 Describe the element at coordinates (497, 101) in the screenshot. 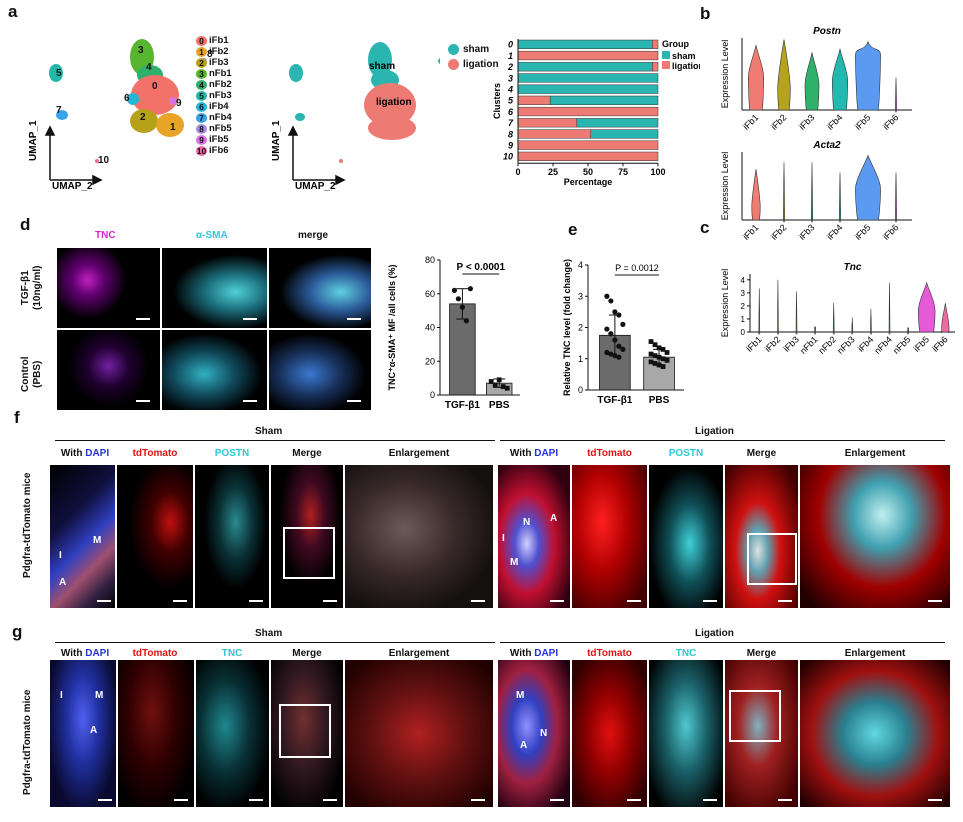

I see `y-axis-label: Clusters` at that location.